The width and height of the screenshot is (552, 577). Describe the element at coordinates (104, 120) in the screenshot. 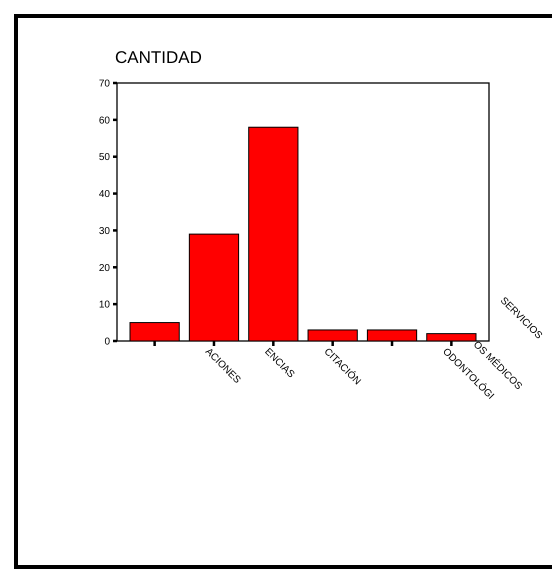

I see `y-tick-label: 60` at that location.